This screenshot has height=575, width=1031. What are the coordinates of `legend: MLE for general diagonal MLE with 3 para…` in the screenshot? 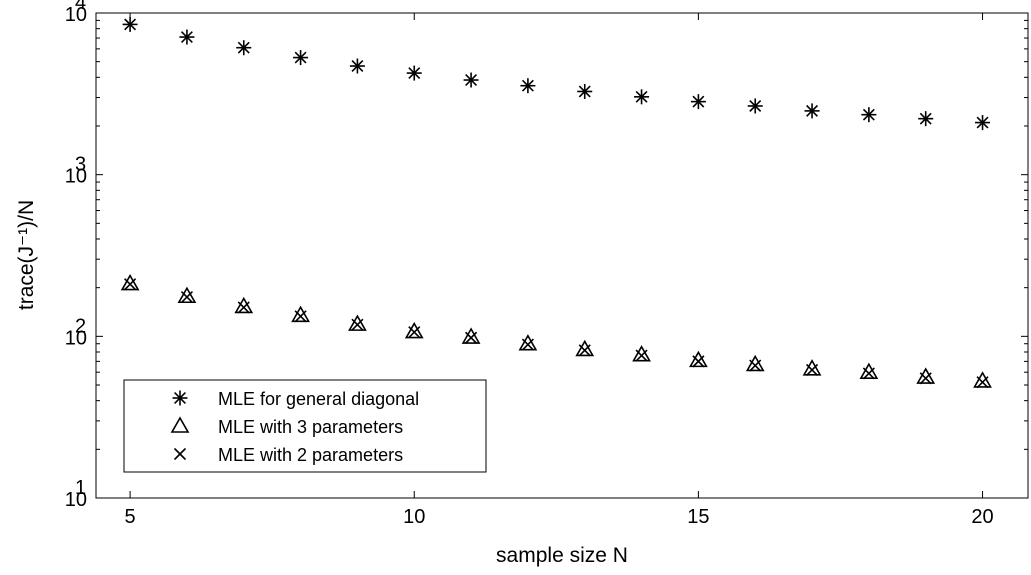 It's located at (305, 426).